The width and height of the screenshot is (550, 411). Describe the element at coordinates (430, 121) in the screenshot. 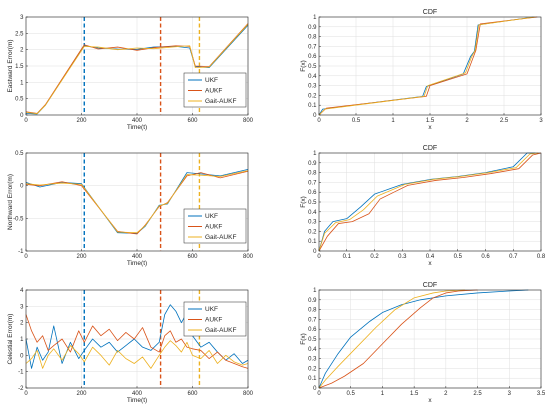

I see `x-tick-label: 1.5` at that location.